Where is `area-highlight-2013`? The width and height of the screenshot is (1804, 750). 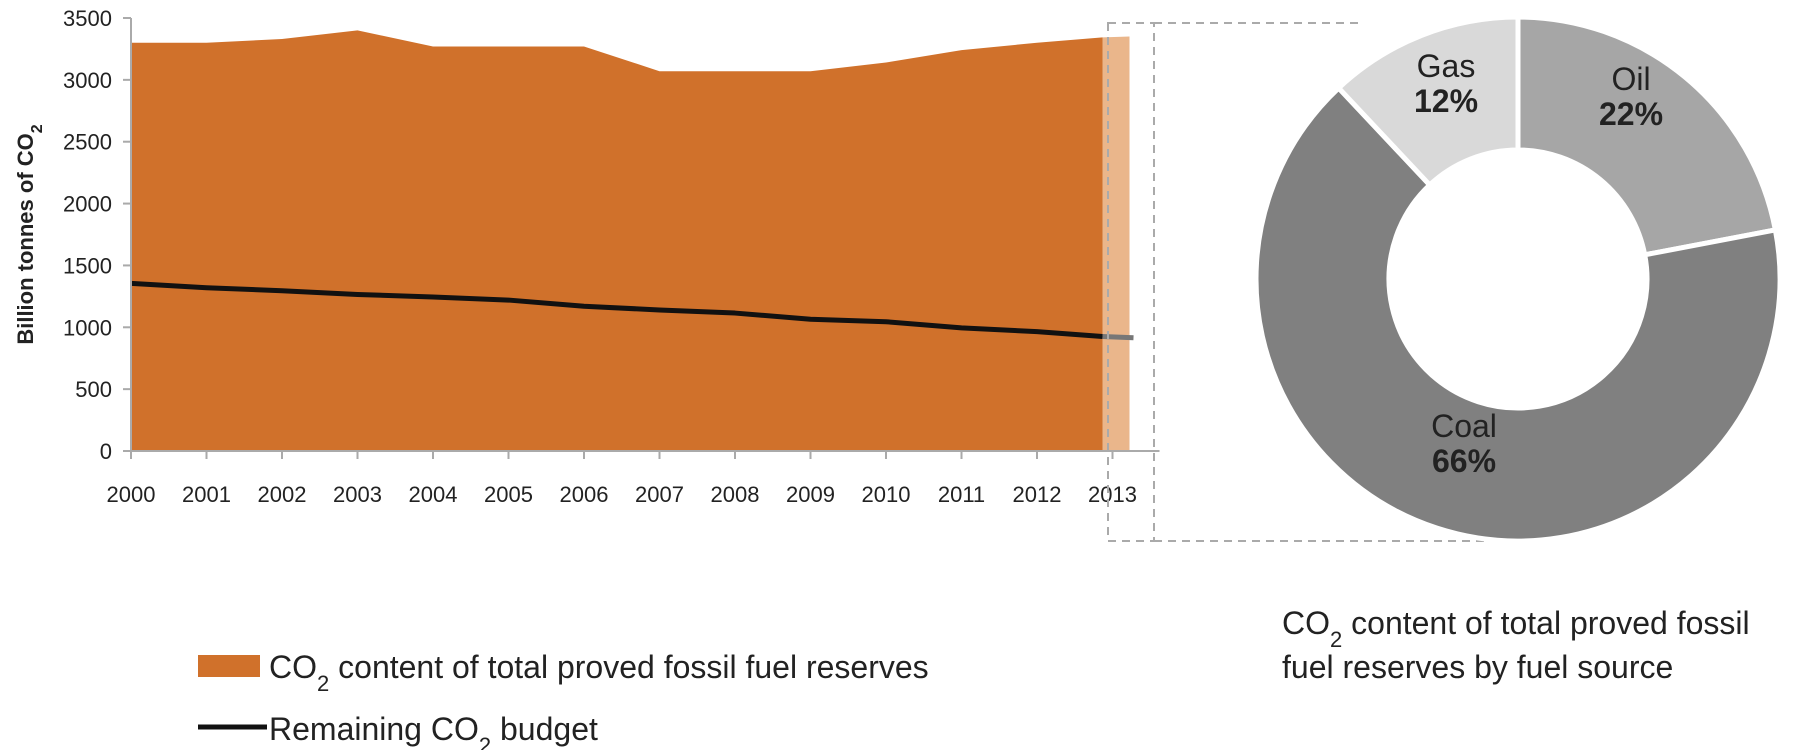
area-highlight-2013 is located at coordinates (1116, 244).